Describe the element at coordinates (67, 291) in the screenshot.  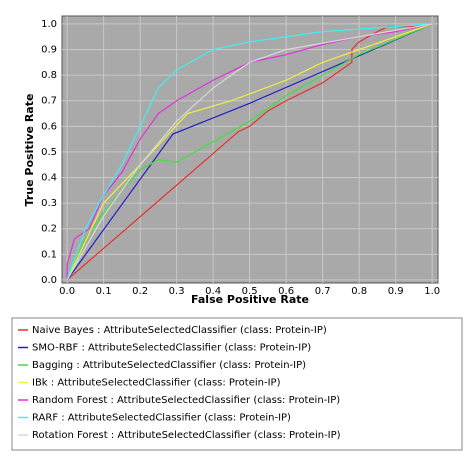
I see `x-tick-label: 0.0` at that location.